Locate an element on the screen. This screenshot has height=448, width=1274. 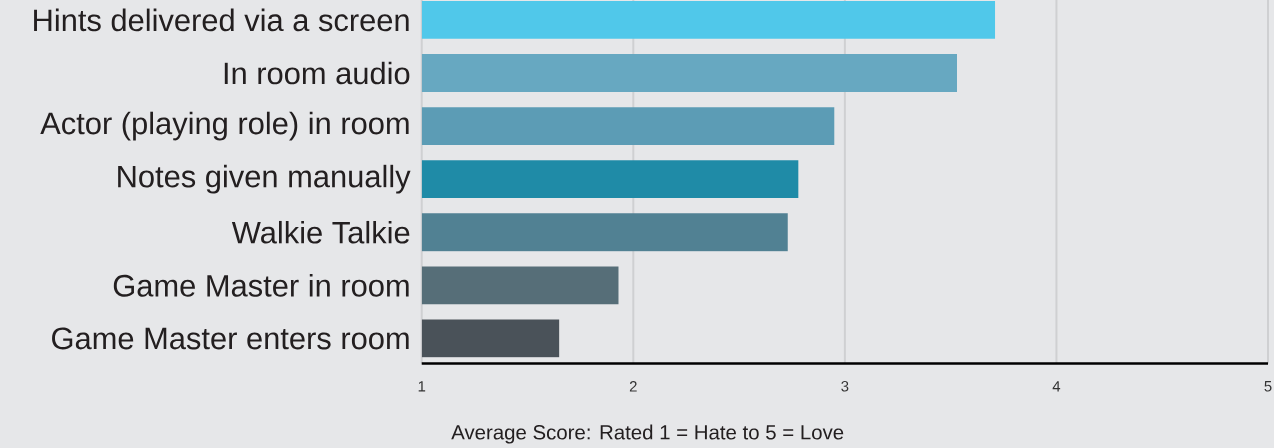
x-tick-label: 5 is located at coordinates (1268, 386).